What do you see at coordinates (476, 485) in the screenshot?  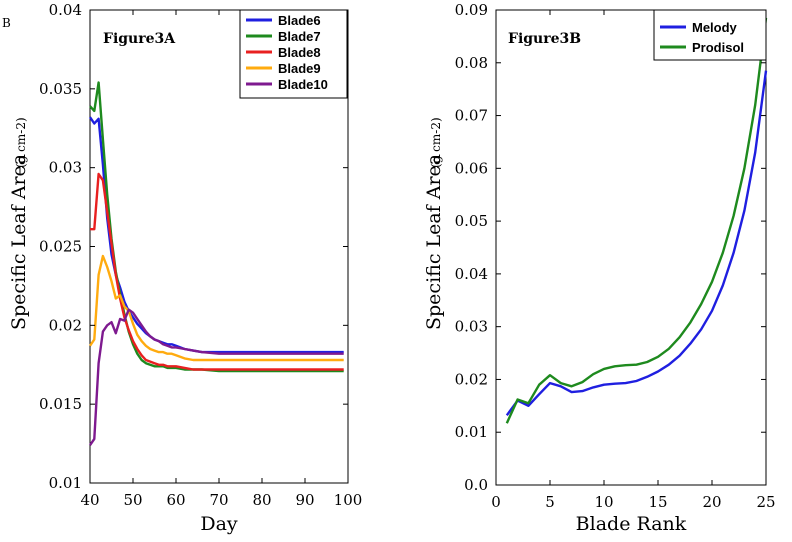 I see `y-tick-label: 0.0` at bounding box center [476, 485].